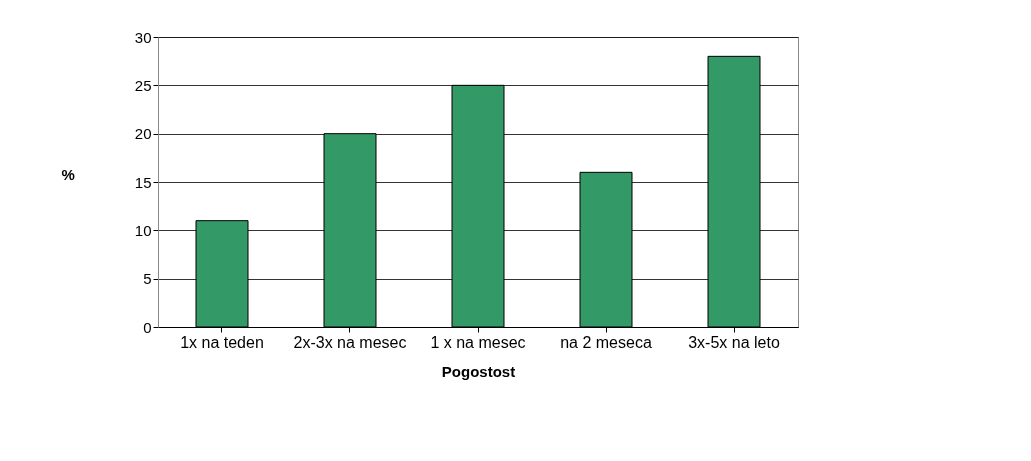 The height and width of the screenshot is (461, 1031). I want to click on y-tick-label: 5, so click(147, 279).